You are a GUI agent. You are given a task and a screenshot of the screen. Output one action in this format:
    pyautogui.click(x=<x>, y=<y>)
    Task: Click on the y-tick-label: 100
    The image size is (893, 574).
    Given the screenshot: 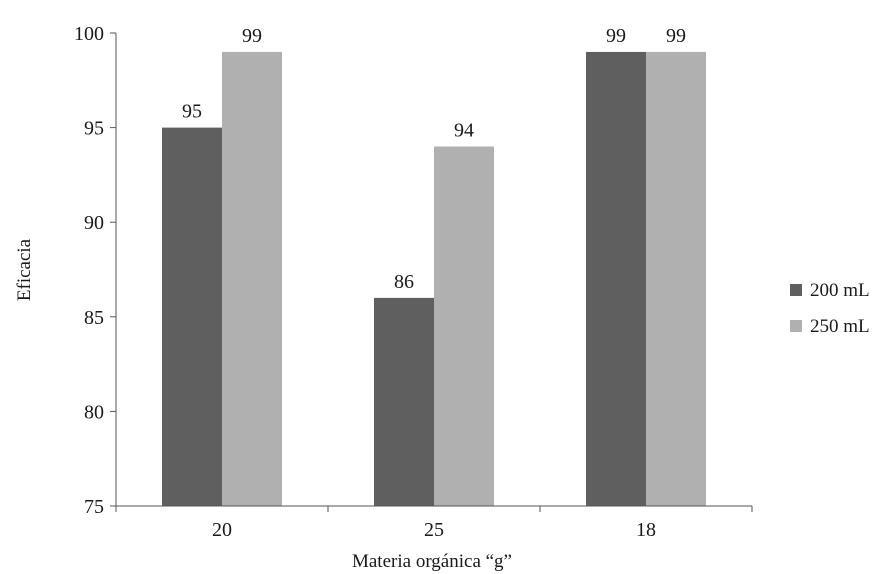 What is the action you would take?
    pyautogui.click(x=89, y=34)
    